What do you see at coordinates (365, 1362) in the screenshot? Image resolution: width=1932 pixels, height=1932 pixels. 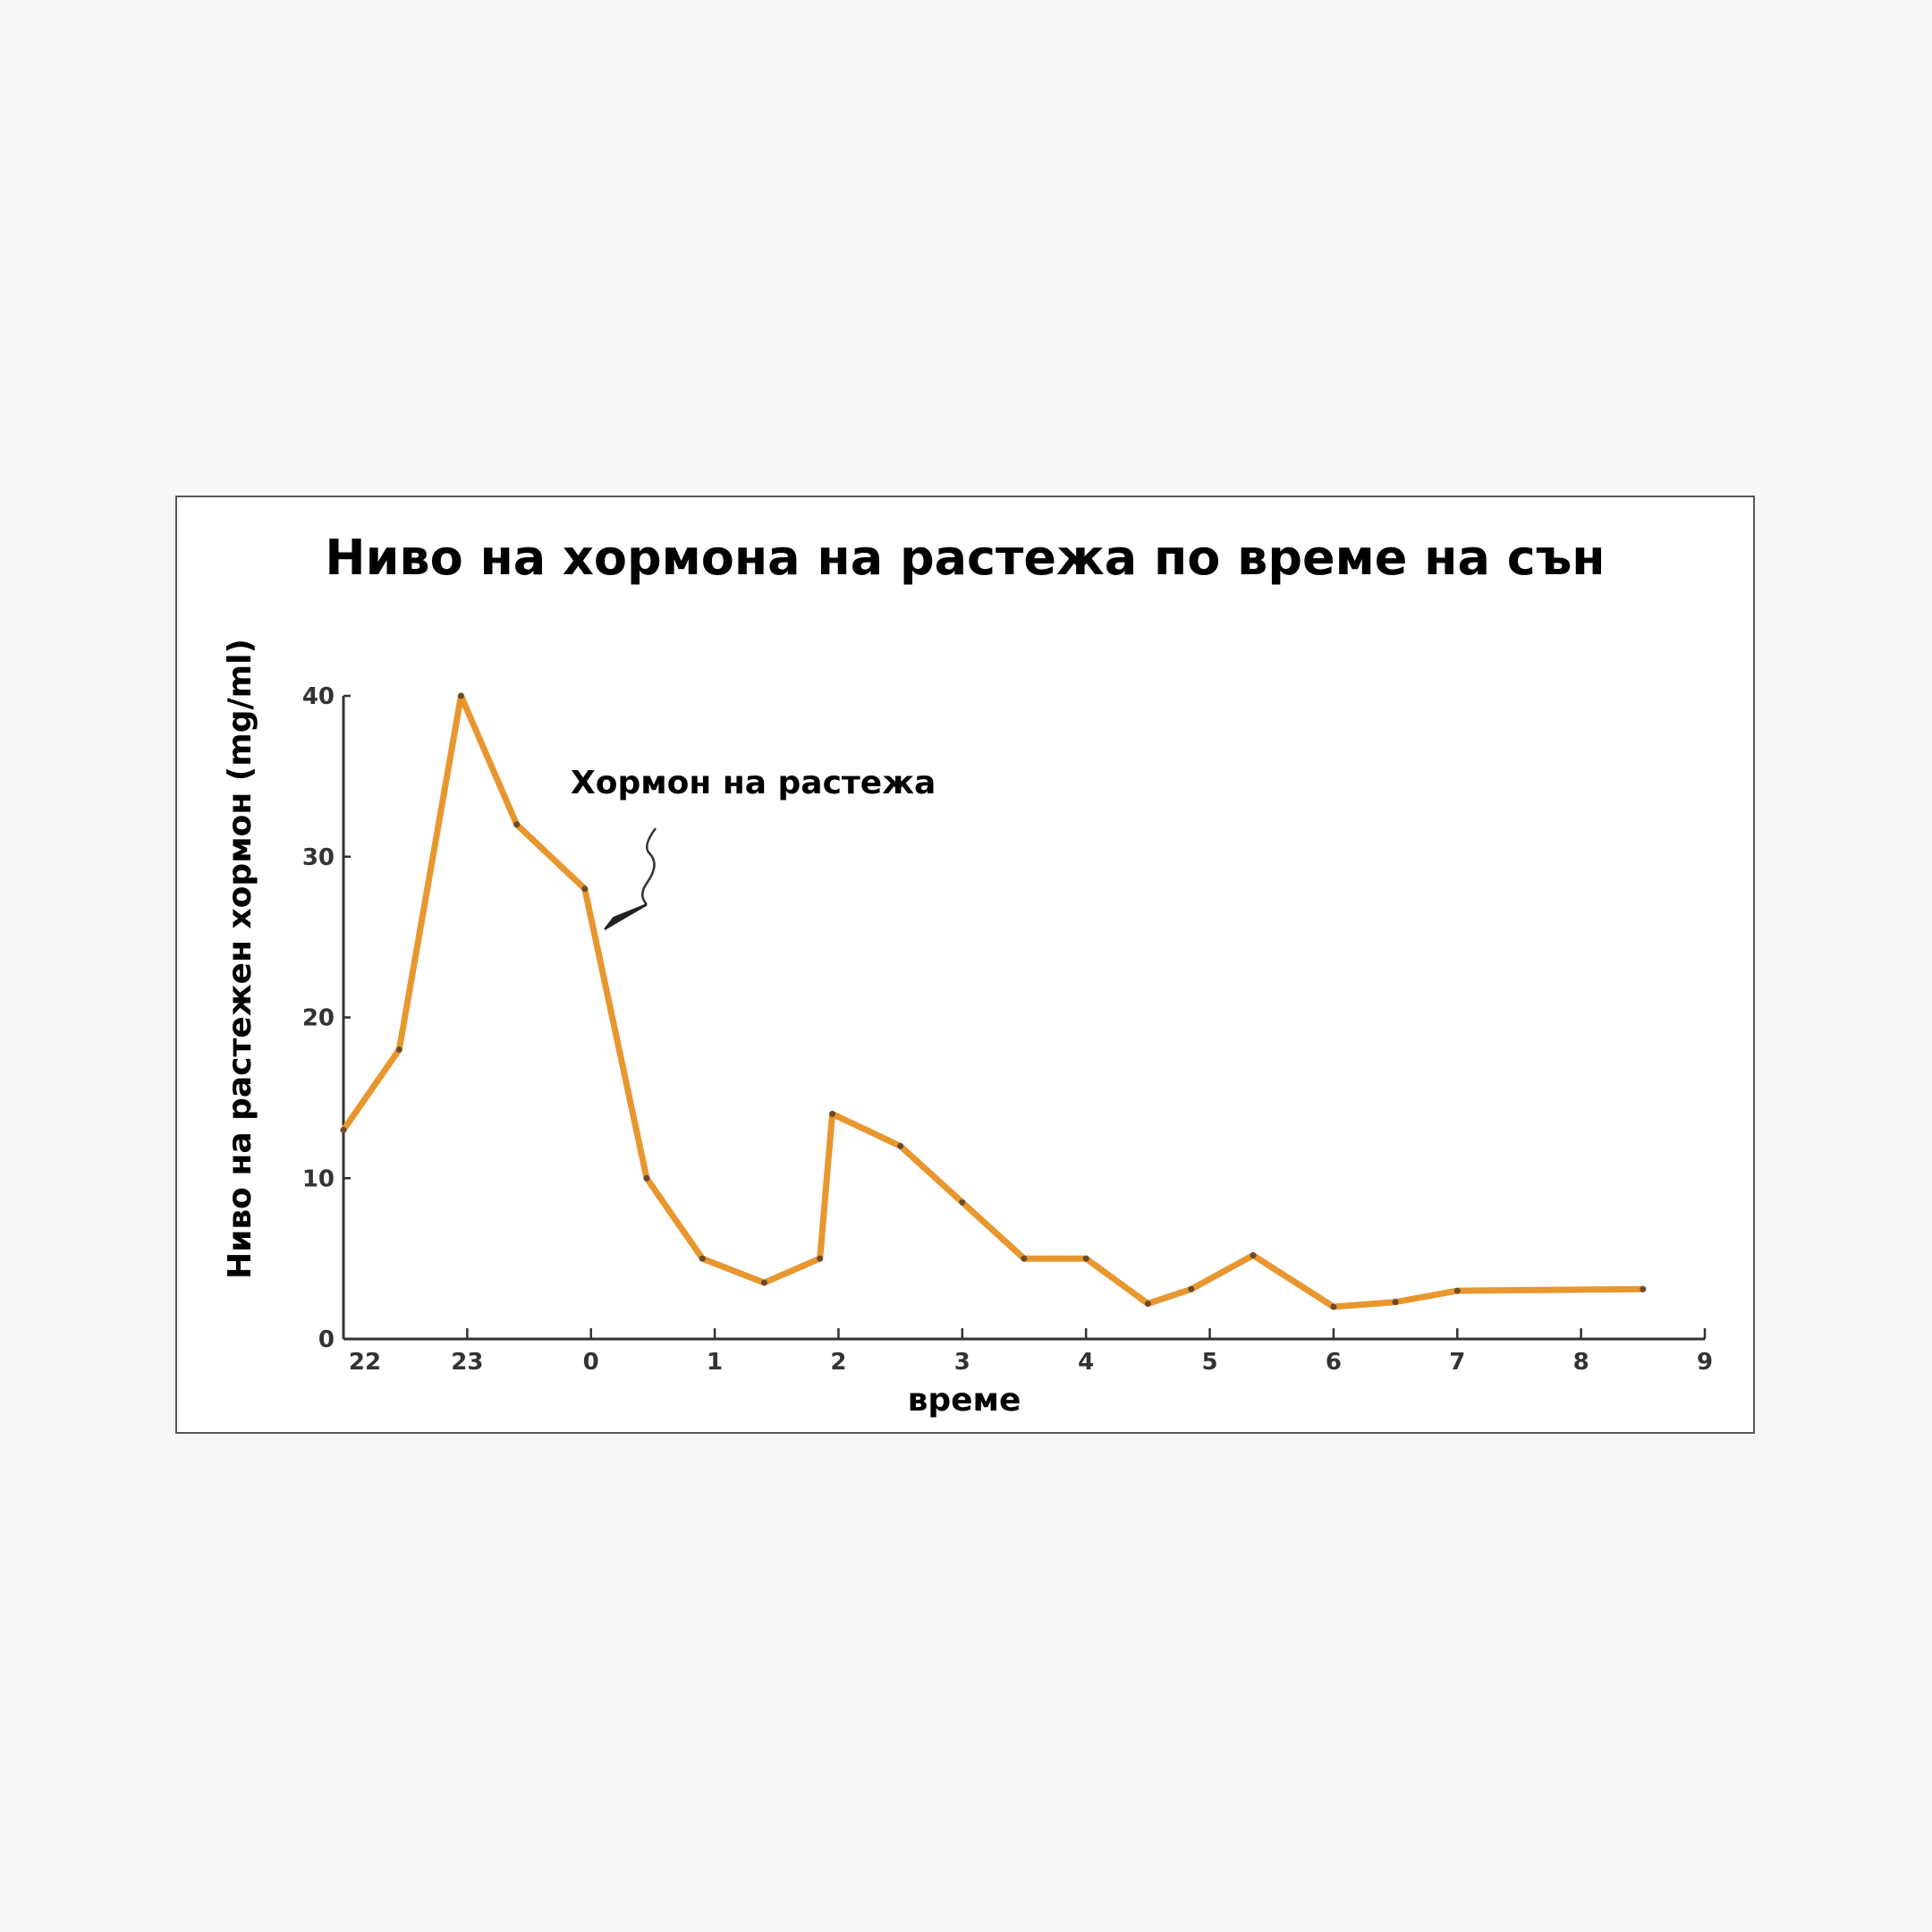 I see `x-tick-label: 22` at bounding box center [365, 1362].